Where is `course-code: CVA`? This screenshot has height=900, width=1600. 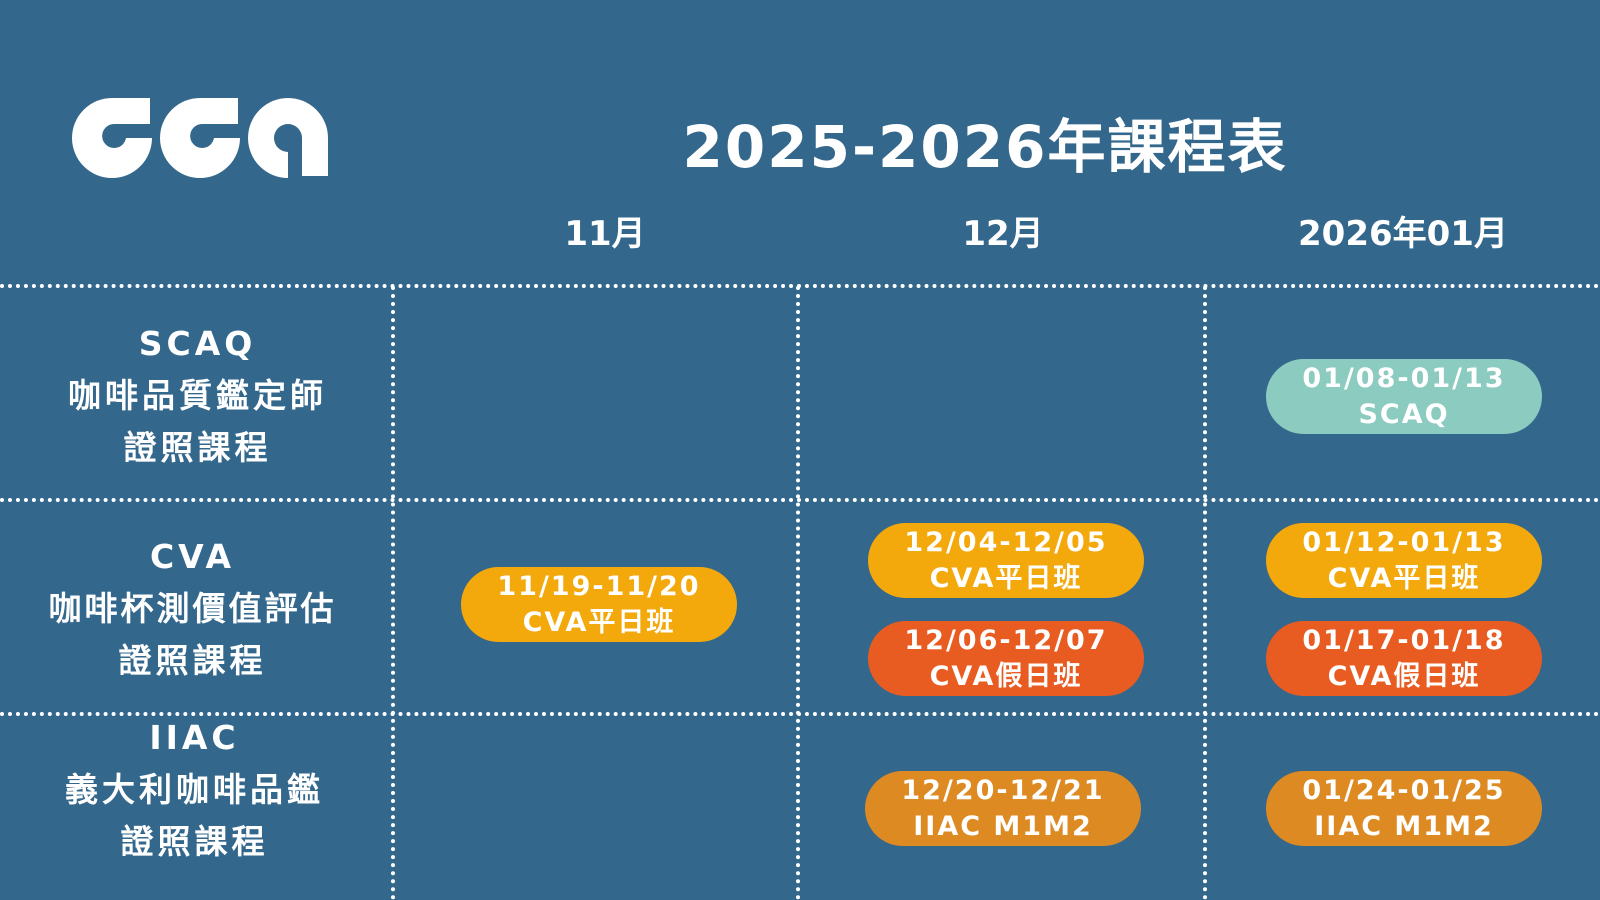 course-code: CVA is located at coordinates (192, 556).